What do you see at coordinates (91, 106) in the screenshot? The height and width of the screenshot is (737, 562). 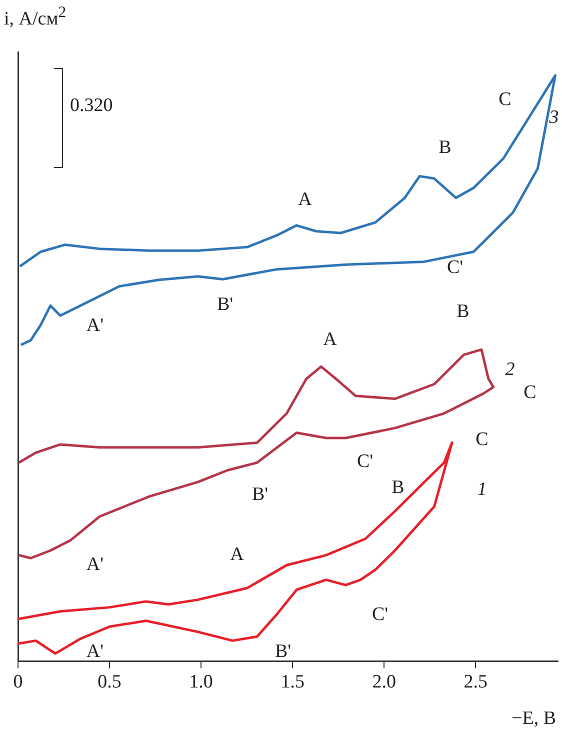 I see `annotation: 0.320` at bounding box center [91, 106].